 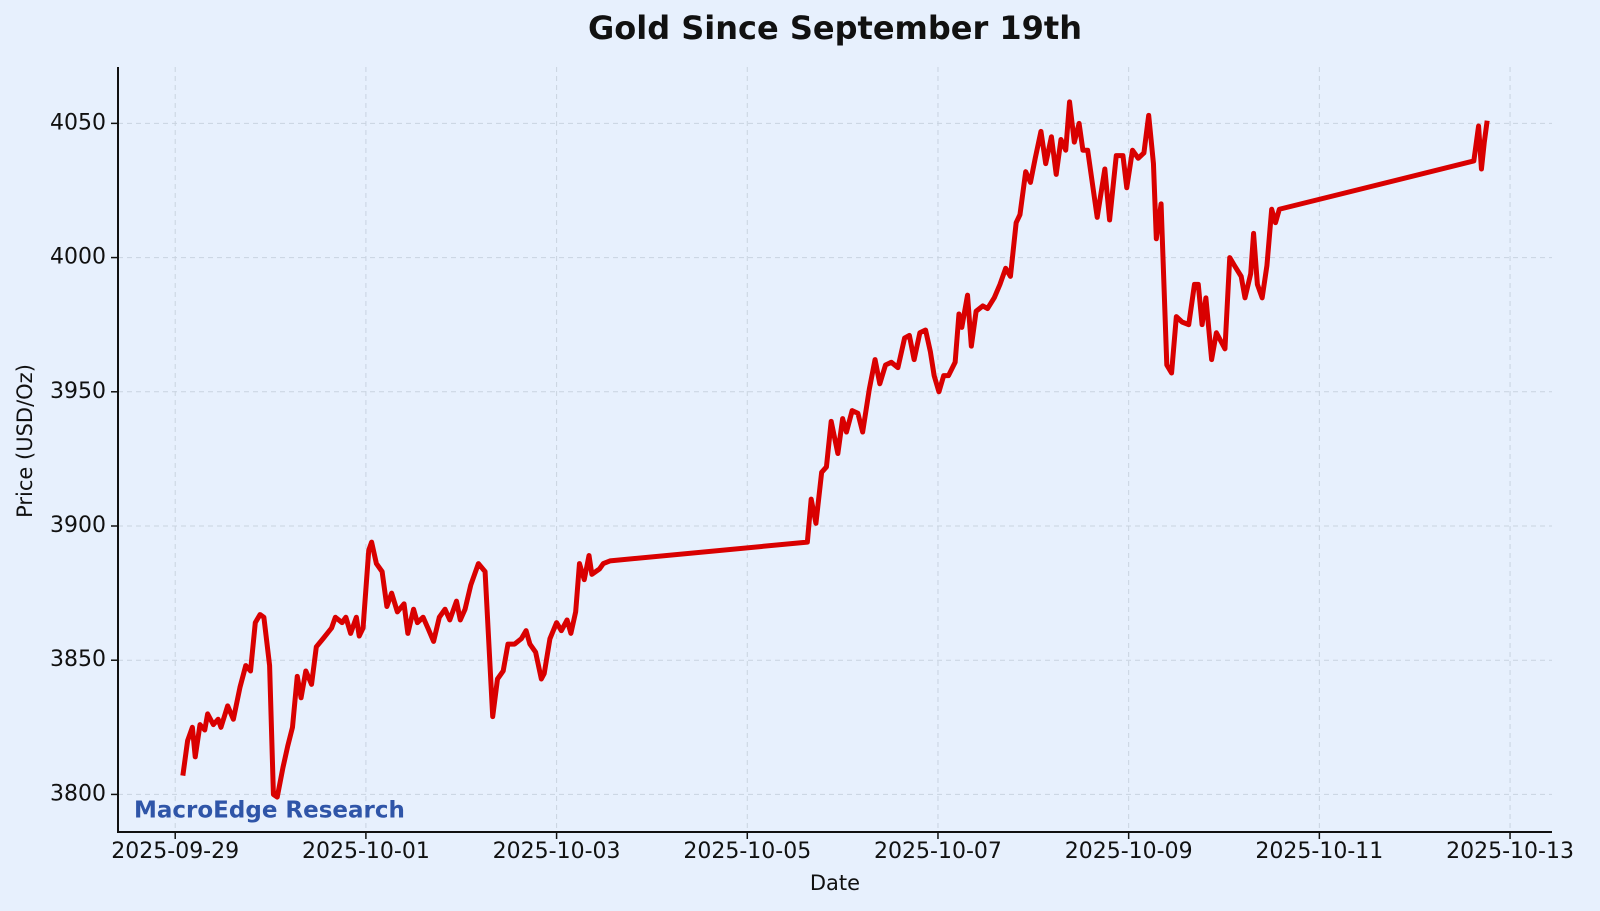 I want to click on chart-title: Gold Since September 19th, so click(x=835, y=28).